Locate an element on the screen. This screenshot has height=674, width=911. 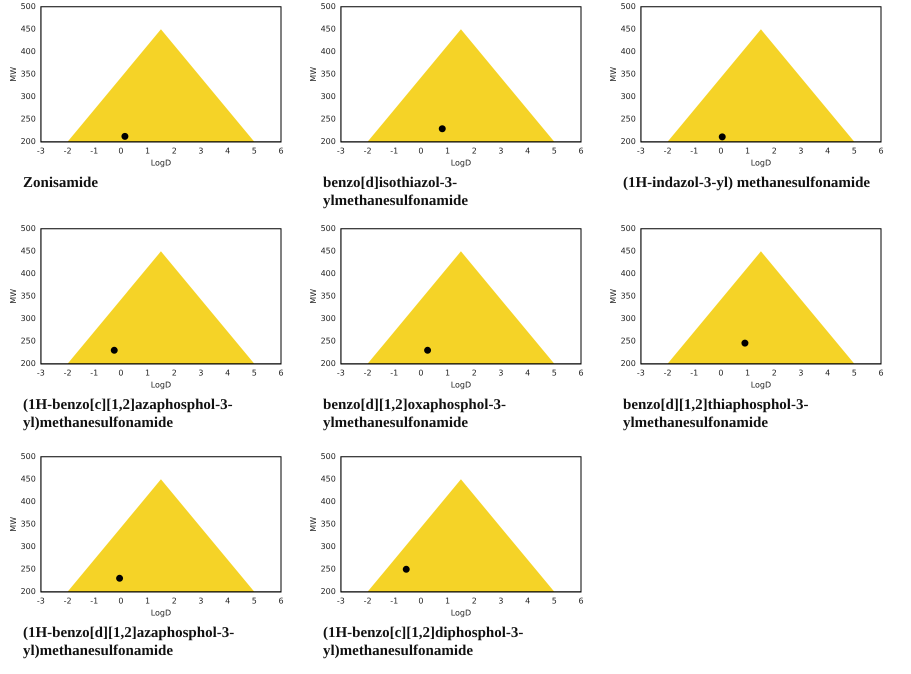
text: Zonisamide is located at coordinates (61, 183).